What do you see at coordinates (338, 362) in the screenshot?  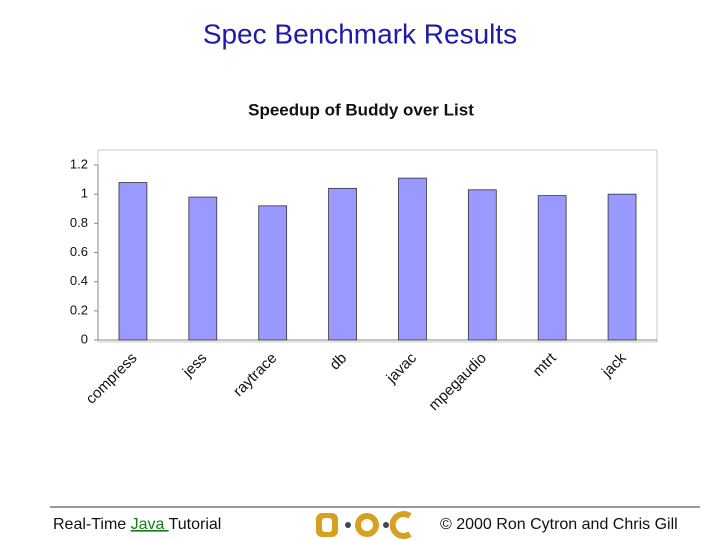 I see `x-tick-label: db` at bounding box center [338, 362].